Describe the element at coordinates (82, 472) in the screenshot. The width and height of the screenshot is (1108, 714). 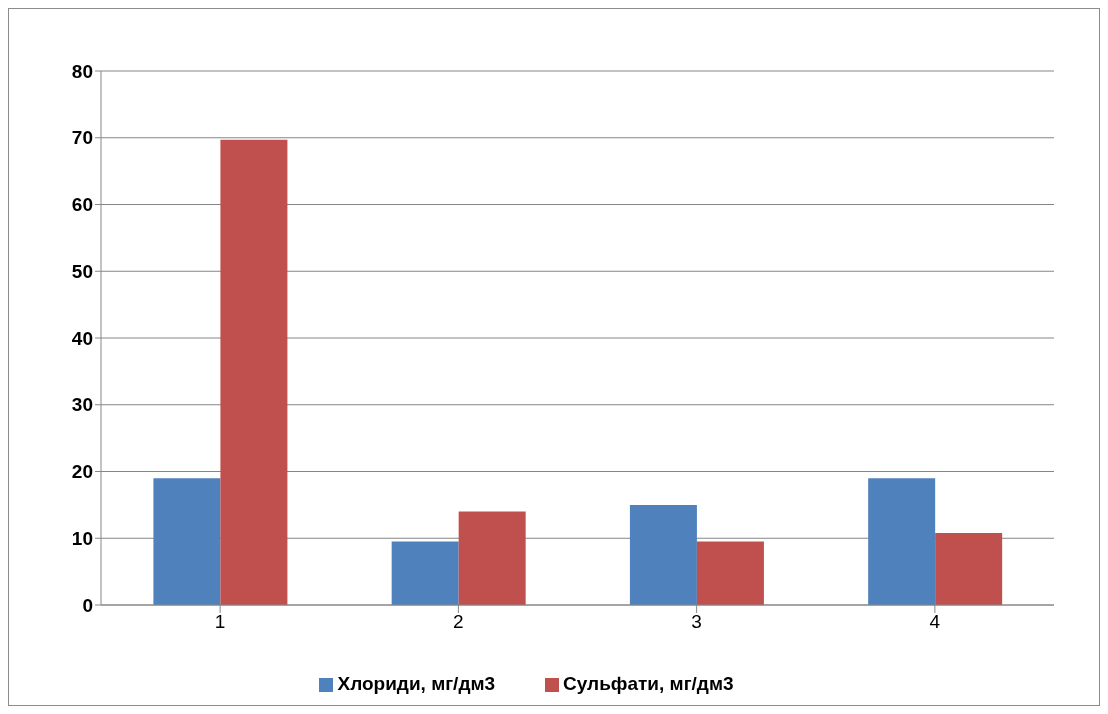
I see `y-tick-label: 20` at that location.